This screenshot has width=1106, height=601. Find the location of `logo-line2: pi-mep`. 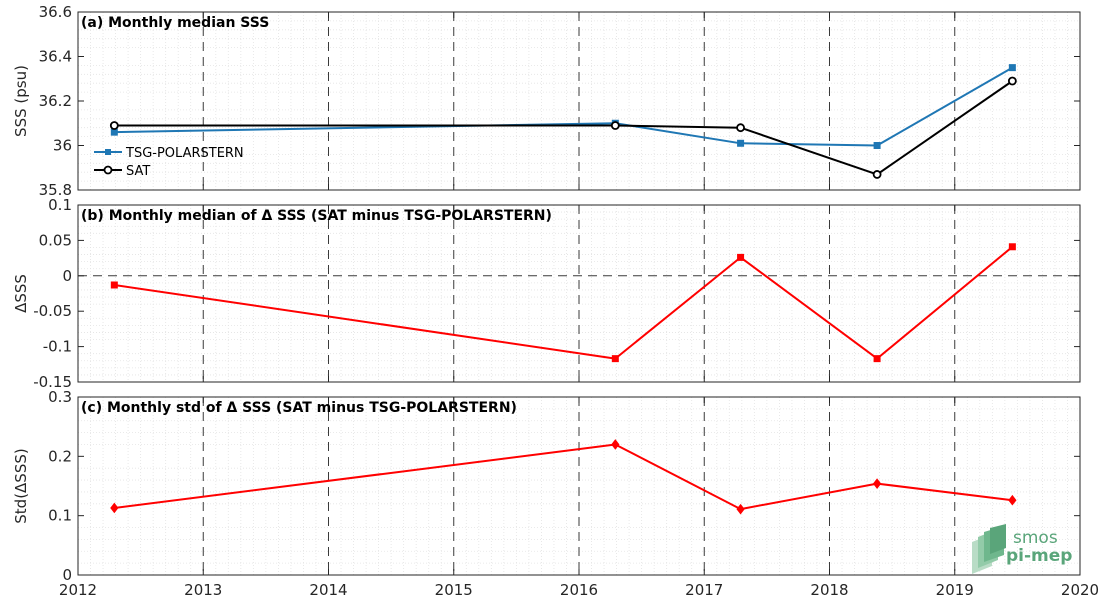

logo-line2: pi-mep is located at coordinates (1039, 556).